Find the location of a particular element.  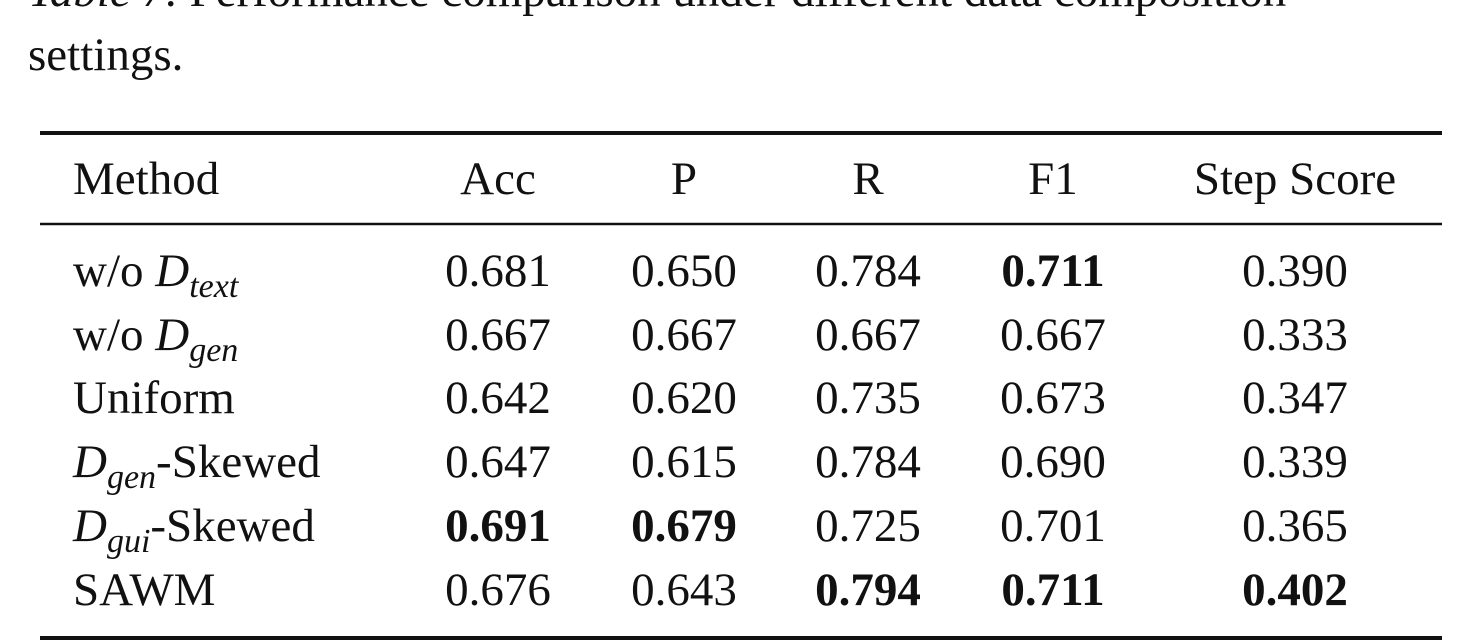

column-header: Method is located at coordinates (146, 179).